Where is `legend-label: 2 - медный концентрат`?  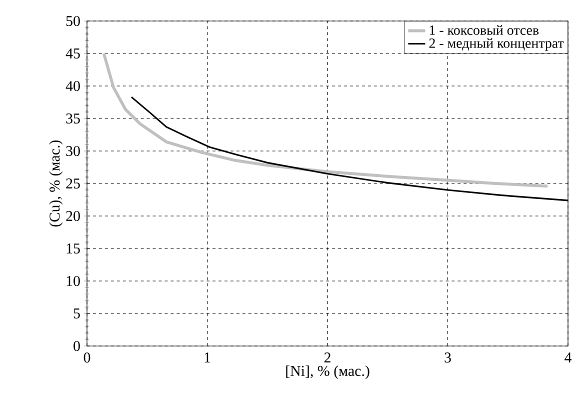 legend-label: 2 - медный концентрат is located at coordinates (496, 44).